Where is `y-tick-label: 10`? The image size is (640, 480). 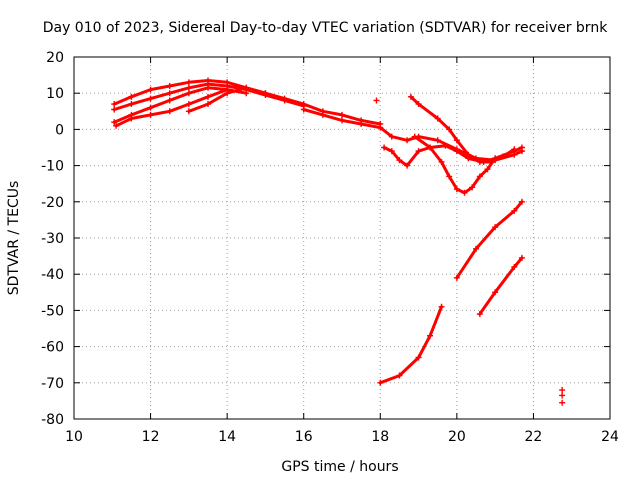 y-tick-label: 10 is located at coordinates (55, 94).